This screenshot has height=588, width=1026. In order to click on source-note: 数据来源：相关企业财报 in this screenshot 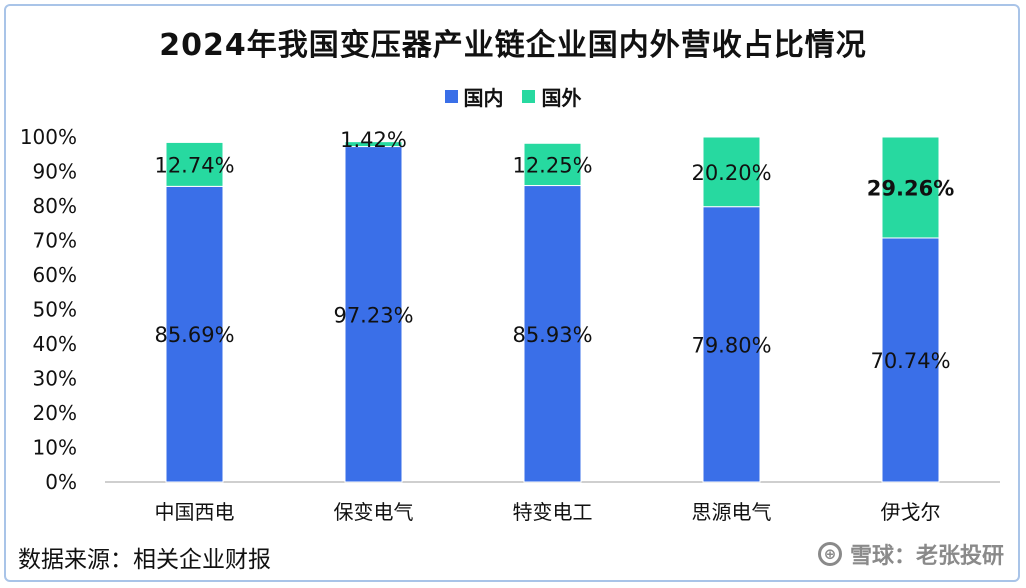, I will do `click(144, 560)`.